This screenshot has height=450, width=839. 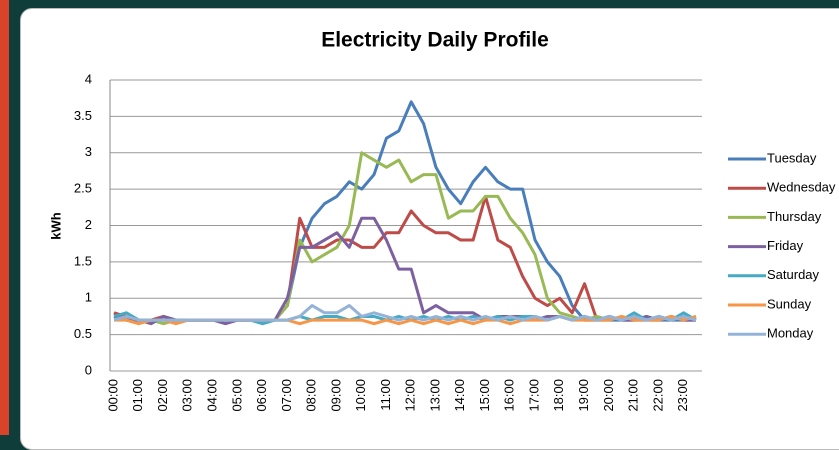 What do you see at coordinates (785, 245) in the screenshot?
I see `legend-label: Friday` at bounding box center [785, 245].